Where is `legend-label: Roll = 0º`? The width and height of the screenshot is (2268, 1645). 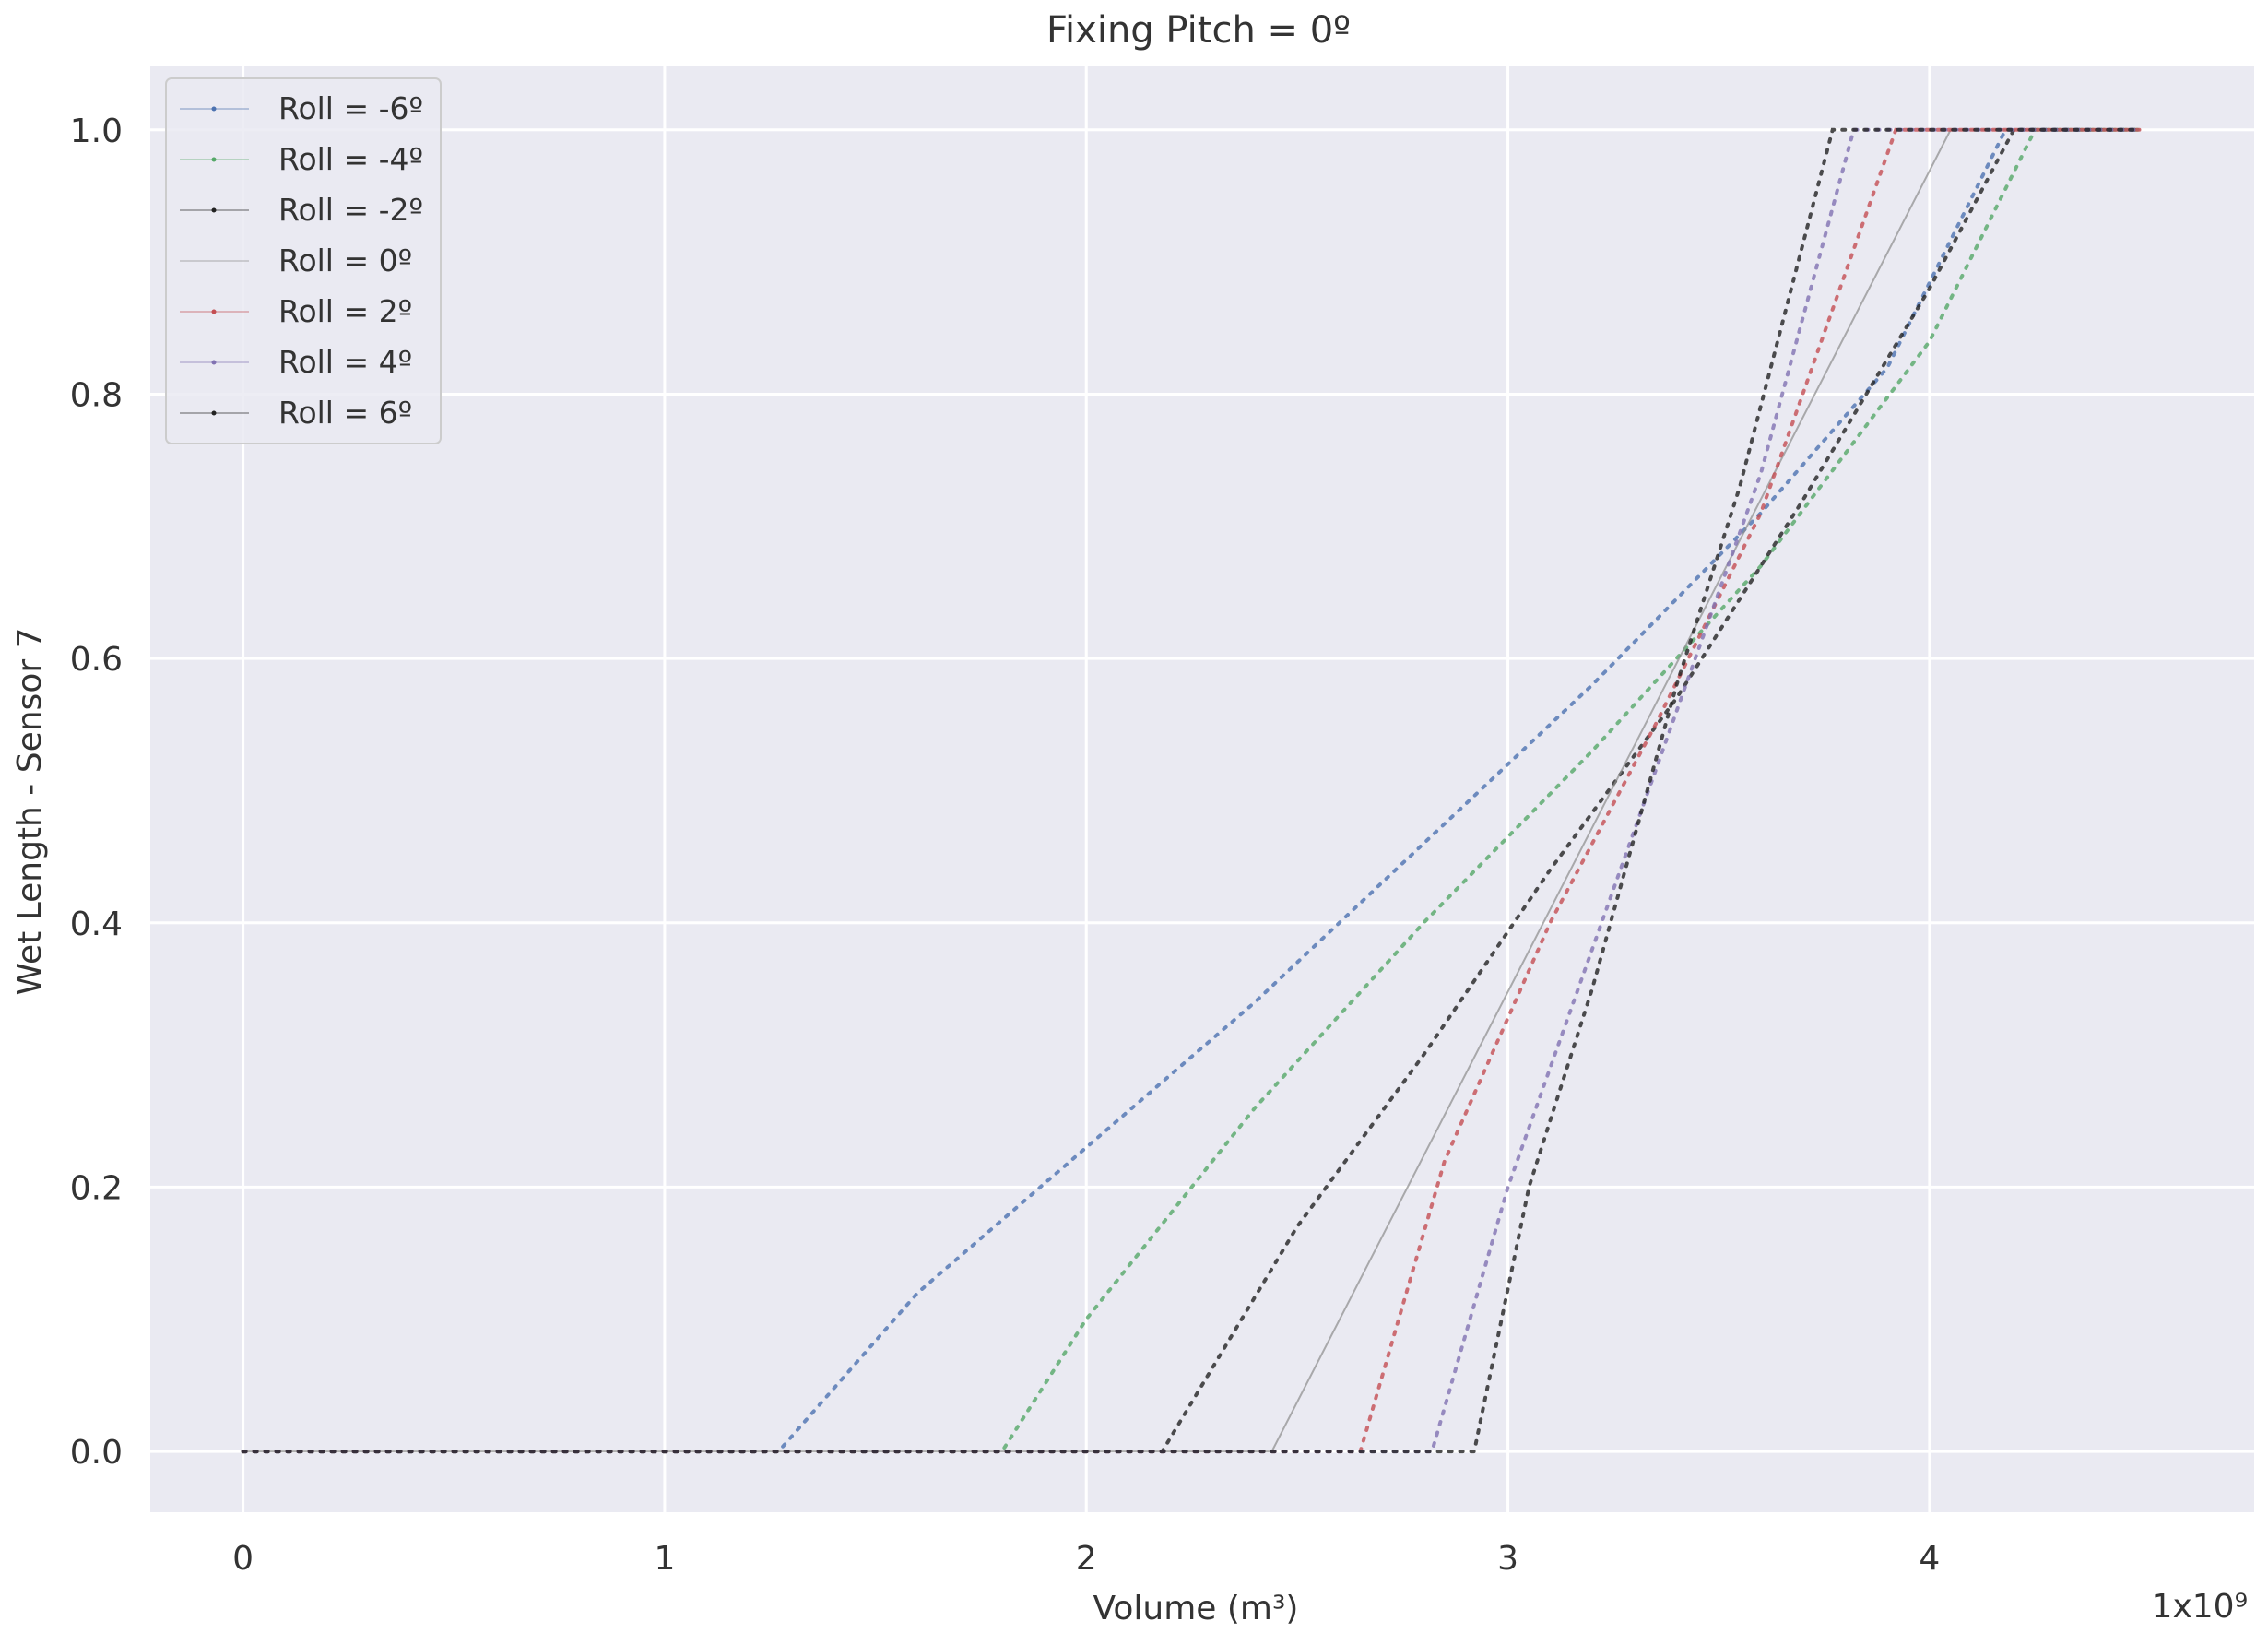
legend-label: Roll = 0º is located at coordinates (345, 260).